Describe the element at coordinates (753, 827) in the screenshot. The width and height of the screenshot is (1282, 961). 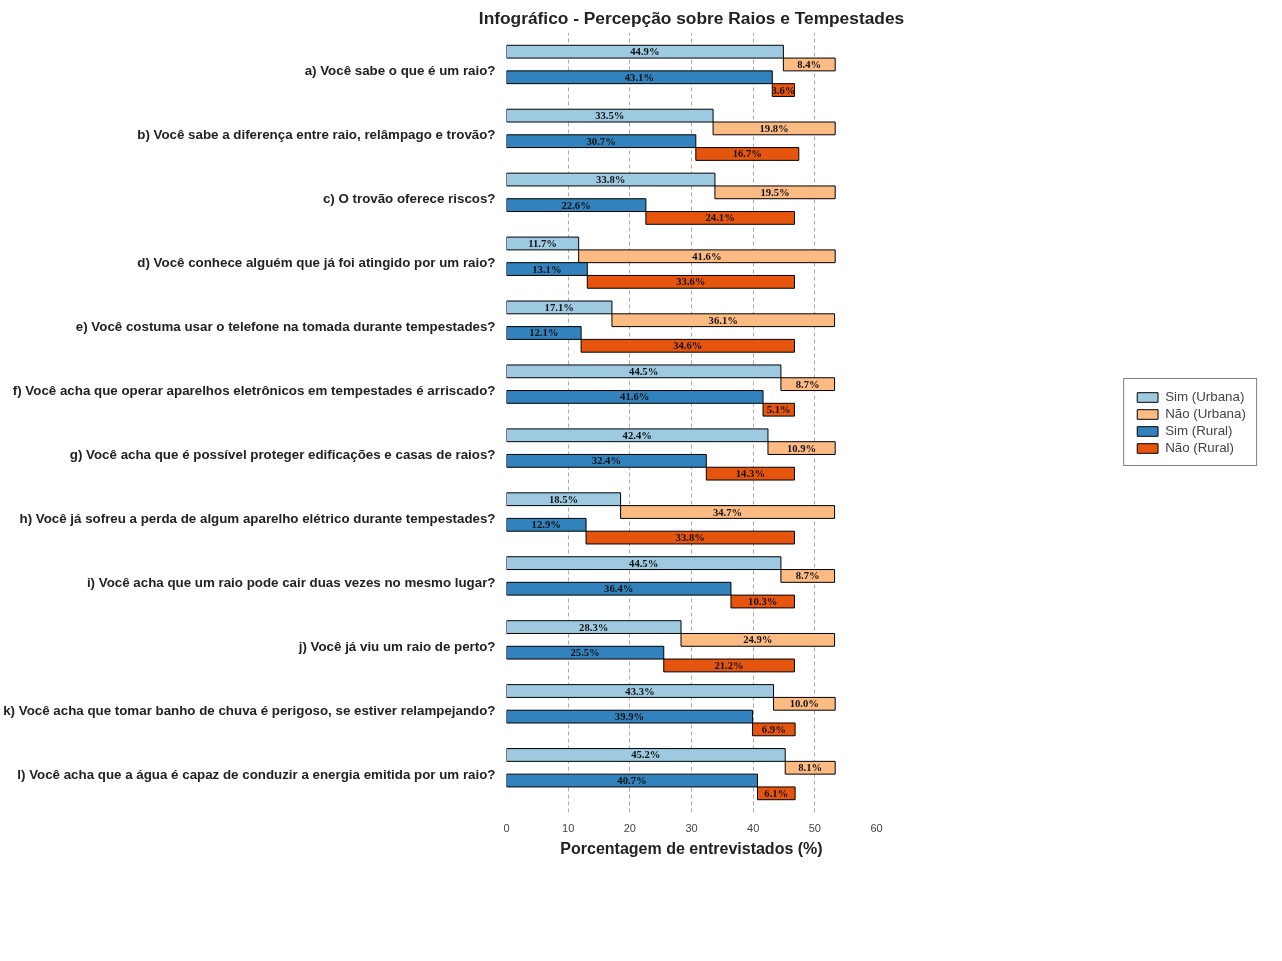
I see `x-tick-label: 40` at that location.